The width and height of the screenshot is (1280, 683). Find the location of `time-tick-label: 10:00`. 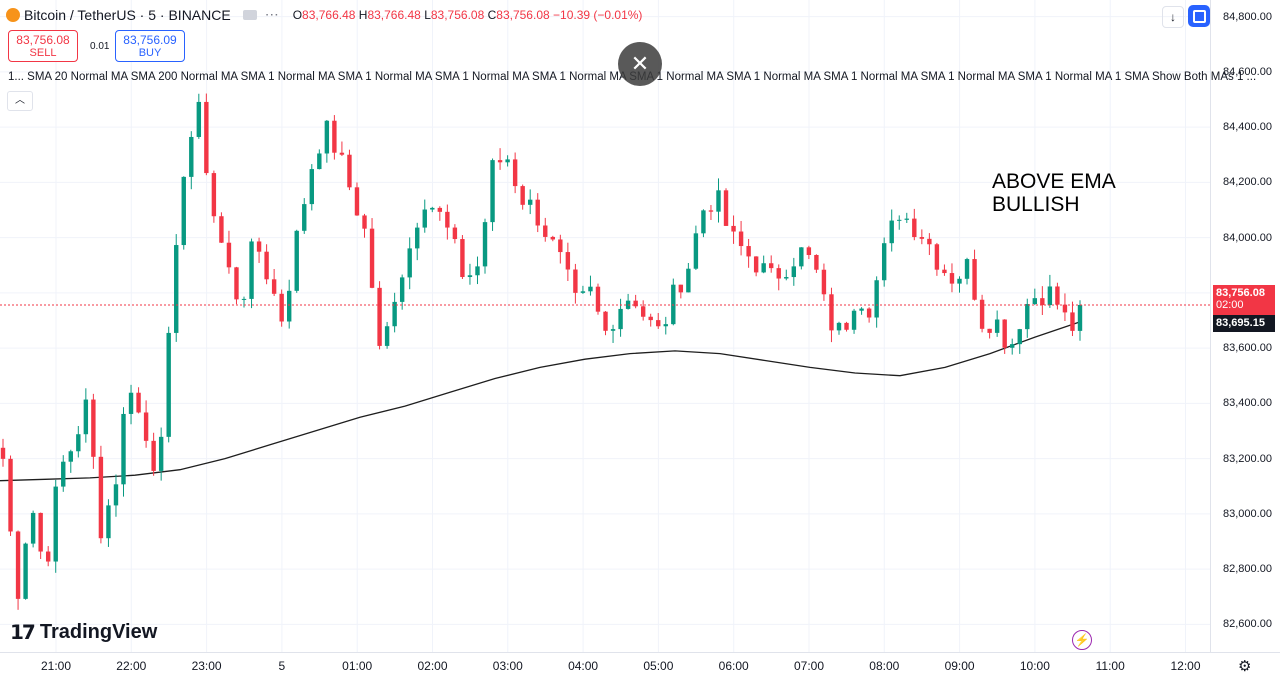

time-tick-label: 10:00 is located at coordinates (1034, 666).